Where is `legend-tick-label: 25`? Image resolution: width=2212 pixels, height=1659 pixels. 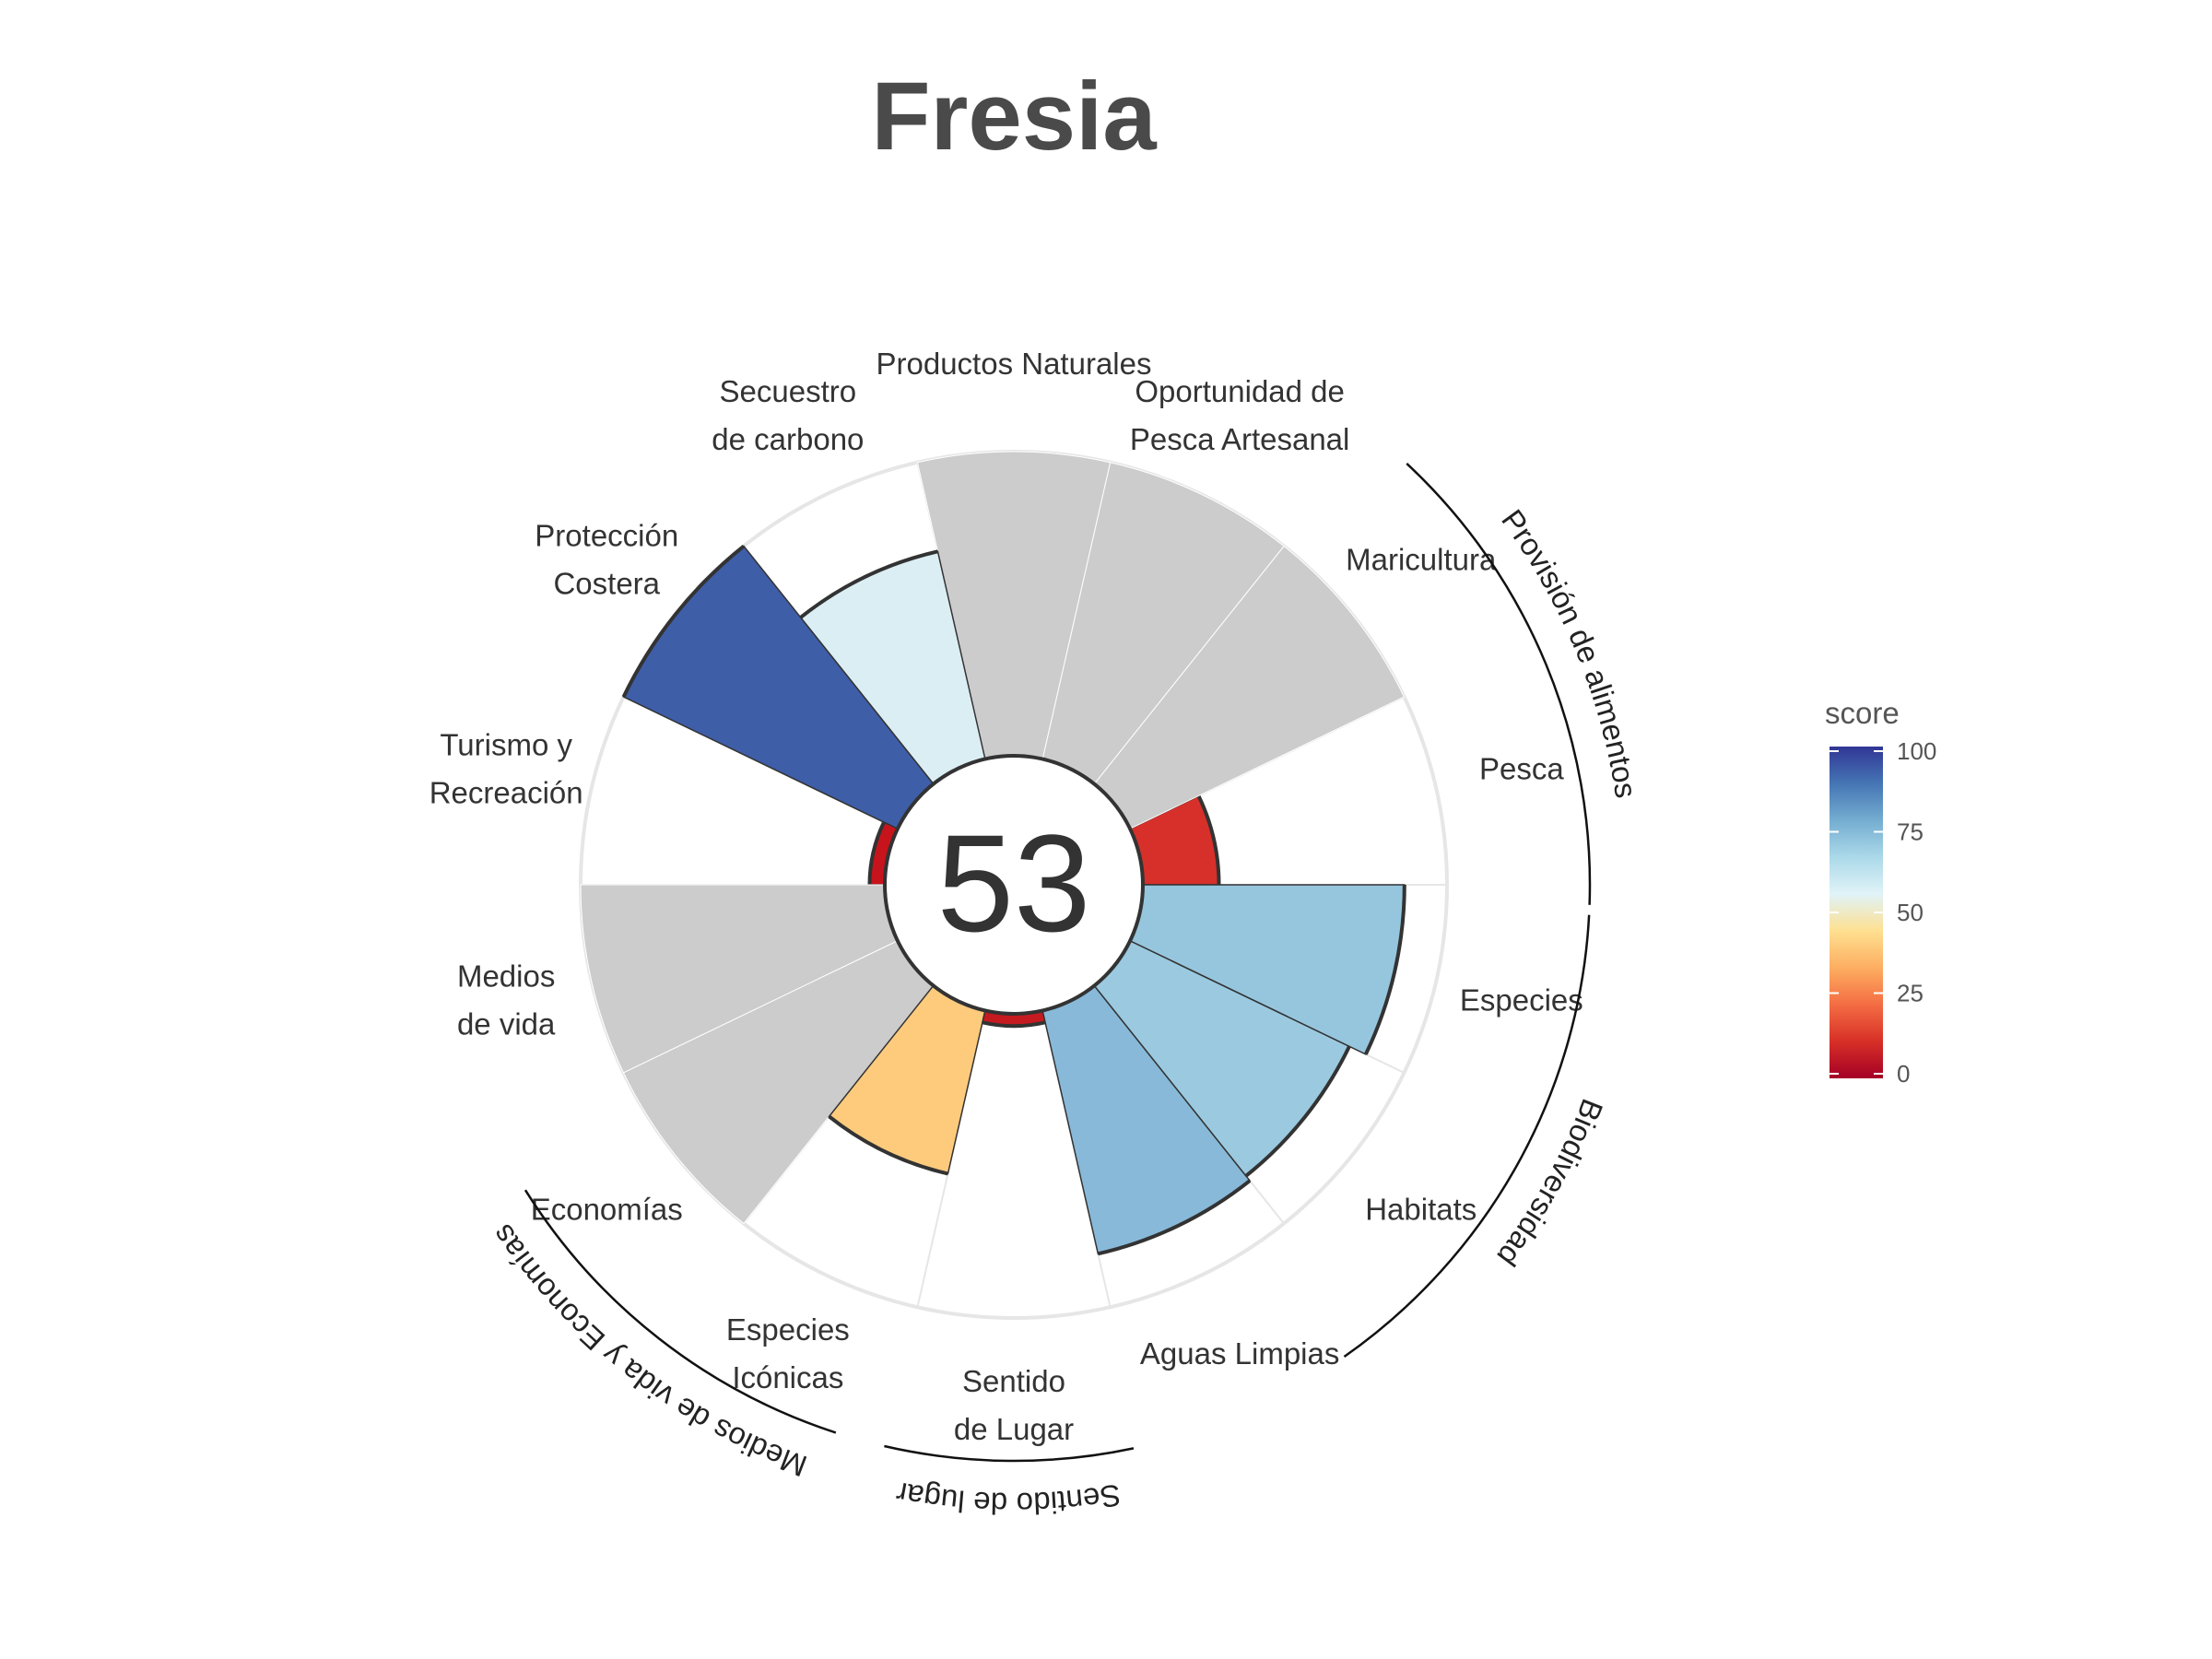
legend-tick-label: 25 is located at coordinates (1910, 993).